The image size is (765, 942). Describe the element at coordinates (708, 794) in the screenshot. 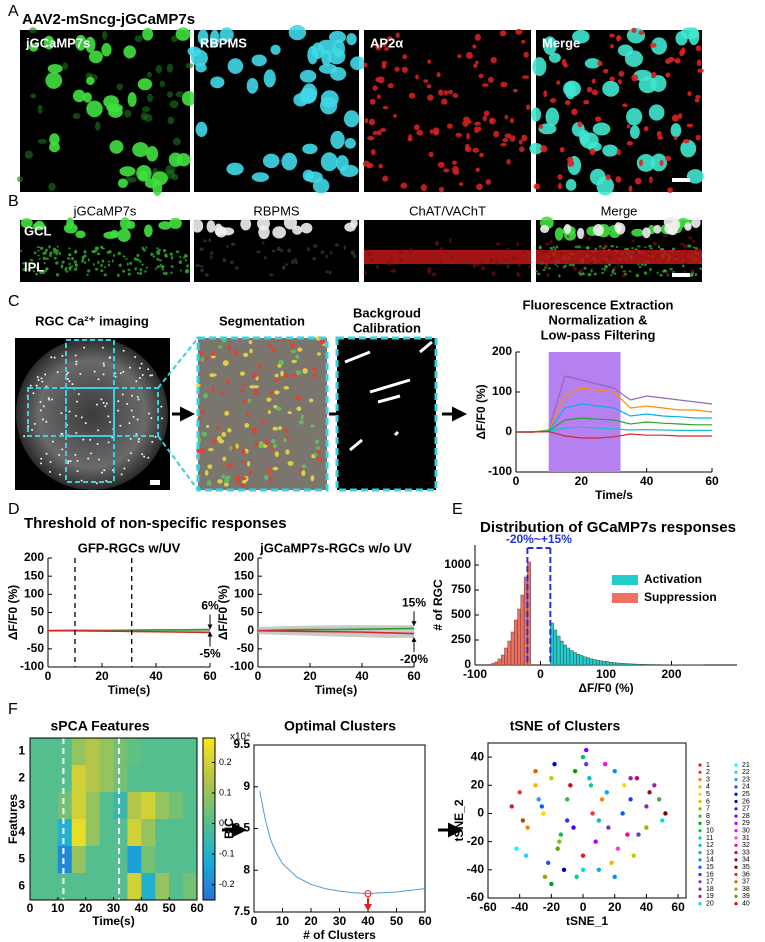

I see `legend-label: 5` at that location.